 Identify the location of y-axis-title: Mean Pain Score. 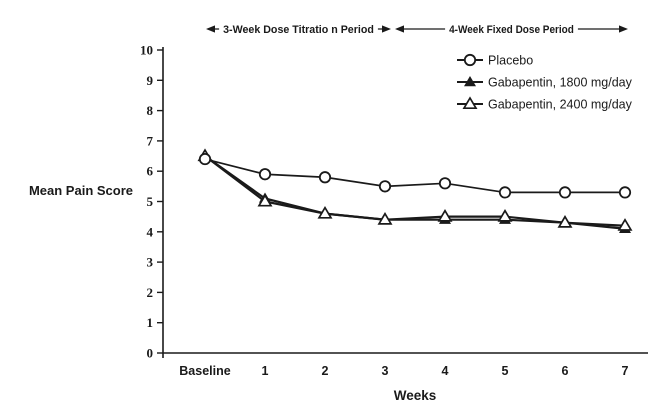
(81, 190).